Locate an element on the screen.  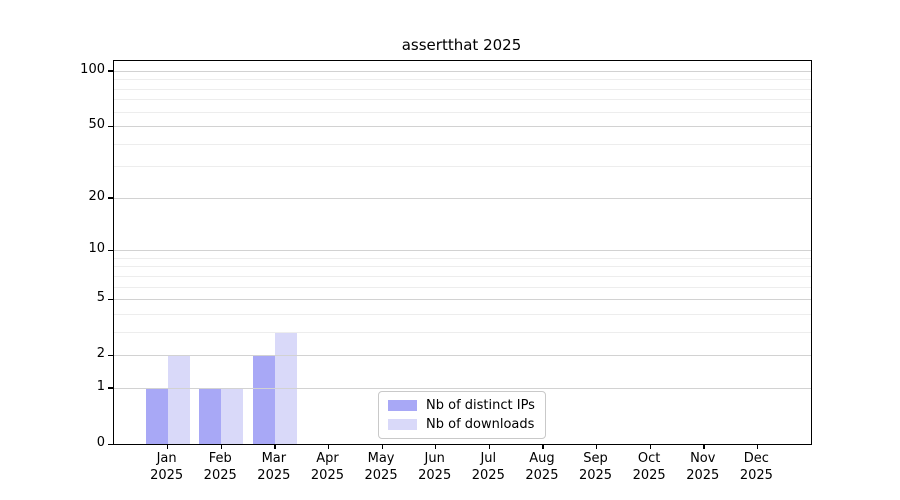
y-tick-label: 0 is located at coordinates (100, 442).